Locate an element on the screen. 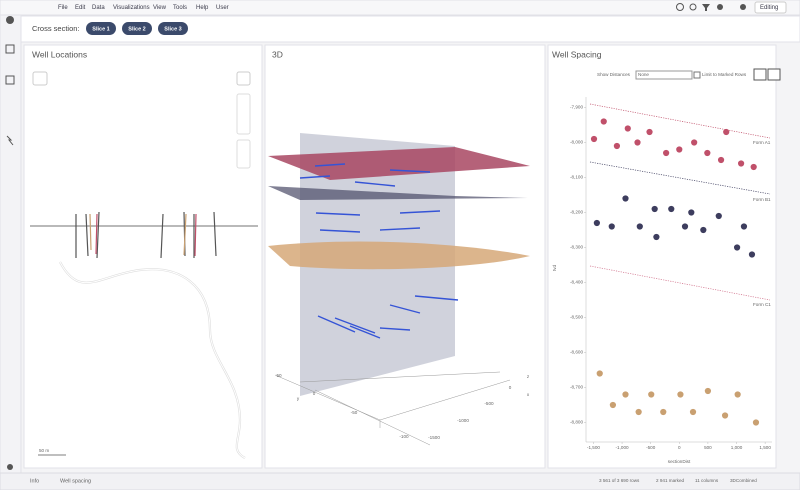 This screenshot has width=800, height=490. panel-title: Well Spacing is located at coordinates (577, 54).